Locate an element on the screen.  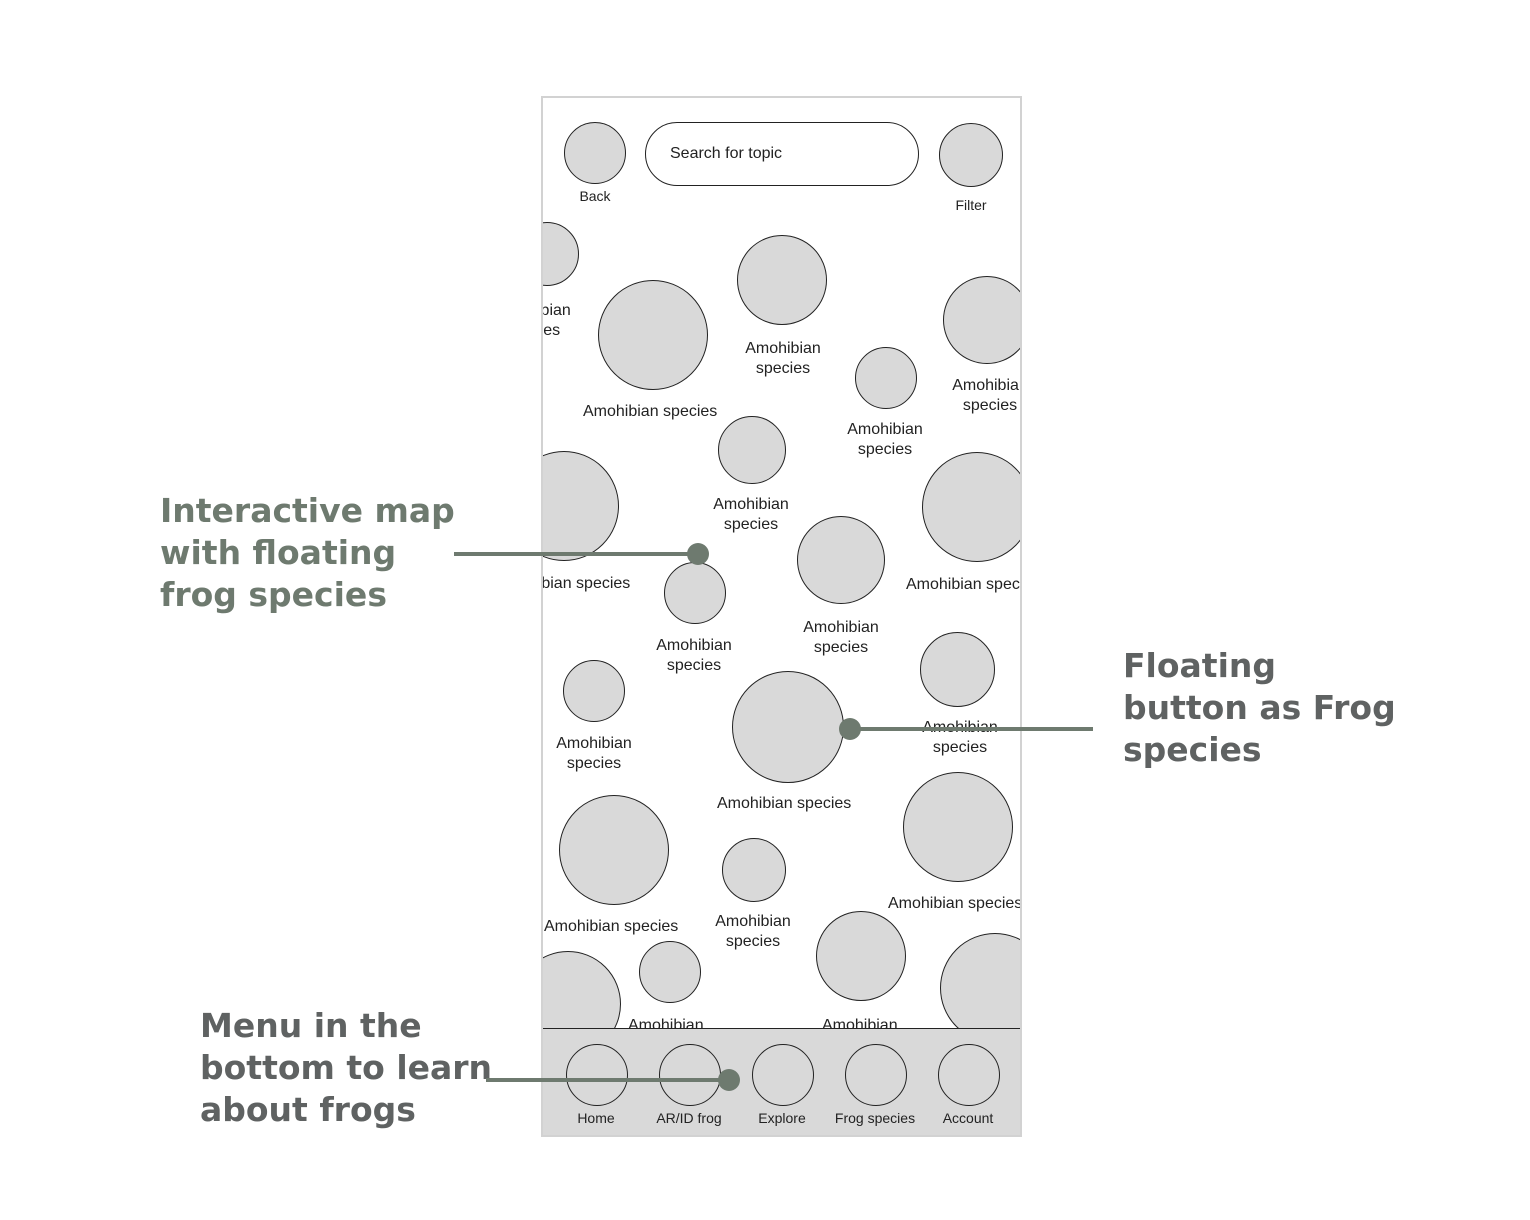
nav-item-account: Account is located at coordinates (968, 1089).